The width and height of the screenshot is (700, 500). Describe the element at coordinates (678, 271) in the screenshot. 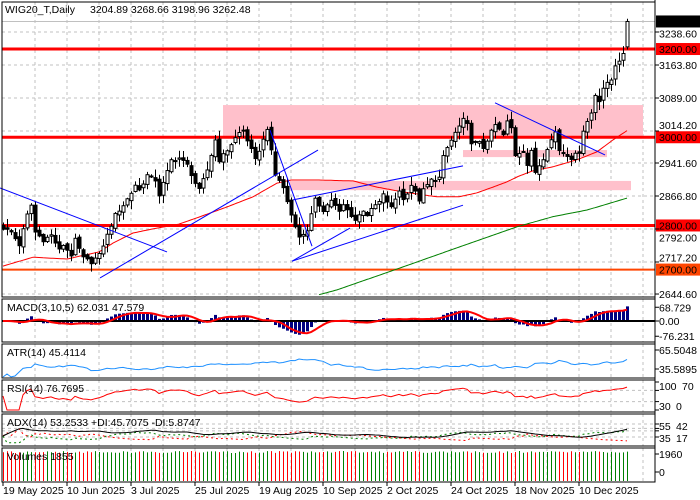

I see `level-price-label: 2700.00` at that location.